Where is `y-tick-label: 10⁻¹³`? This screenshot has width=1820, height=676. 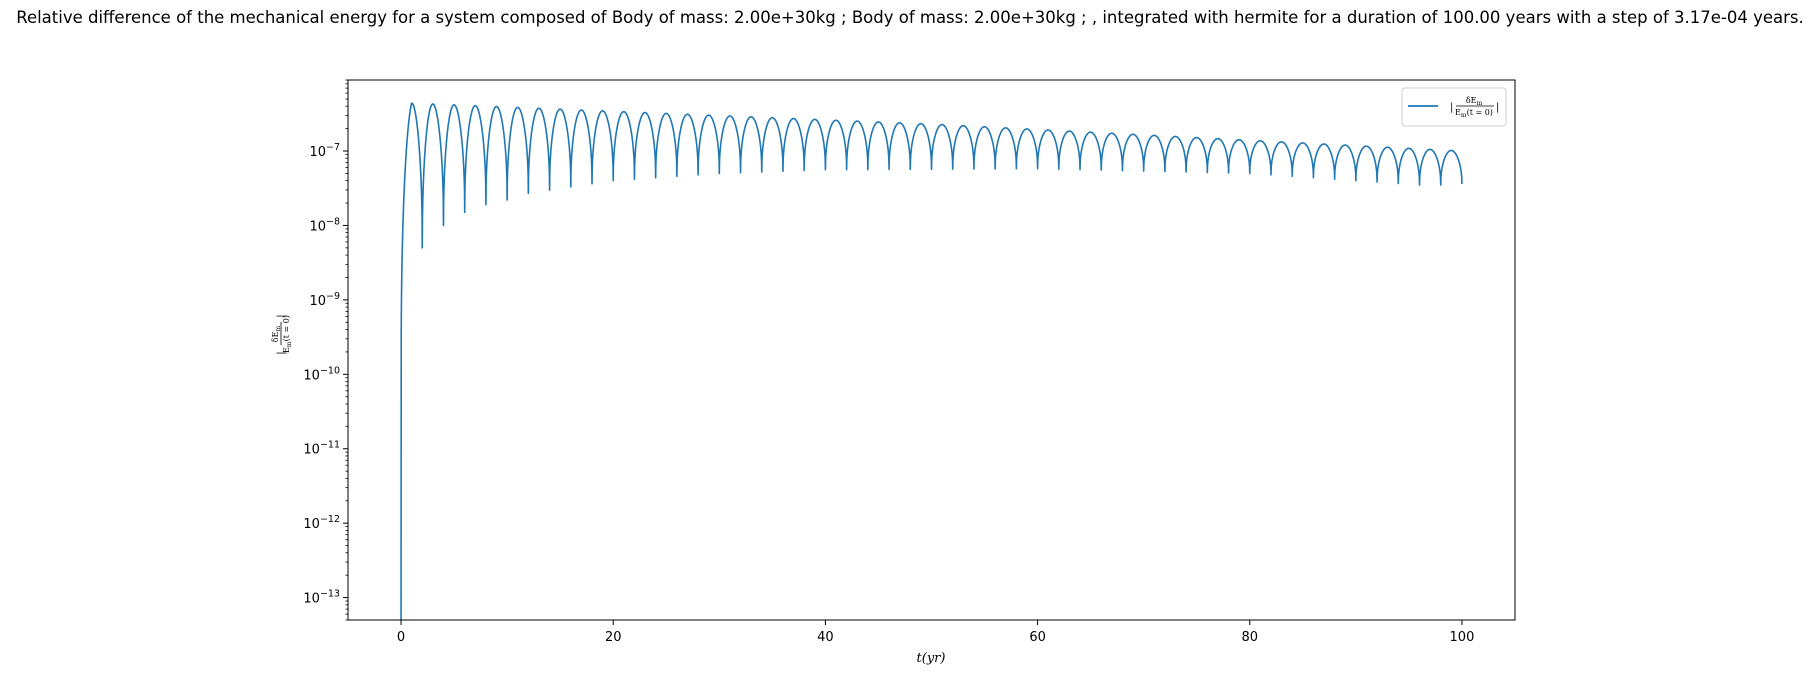
y-tick-label: 10⁻¹³ is located at coordinates (321, 598).